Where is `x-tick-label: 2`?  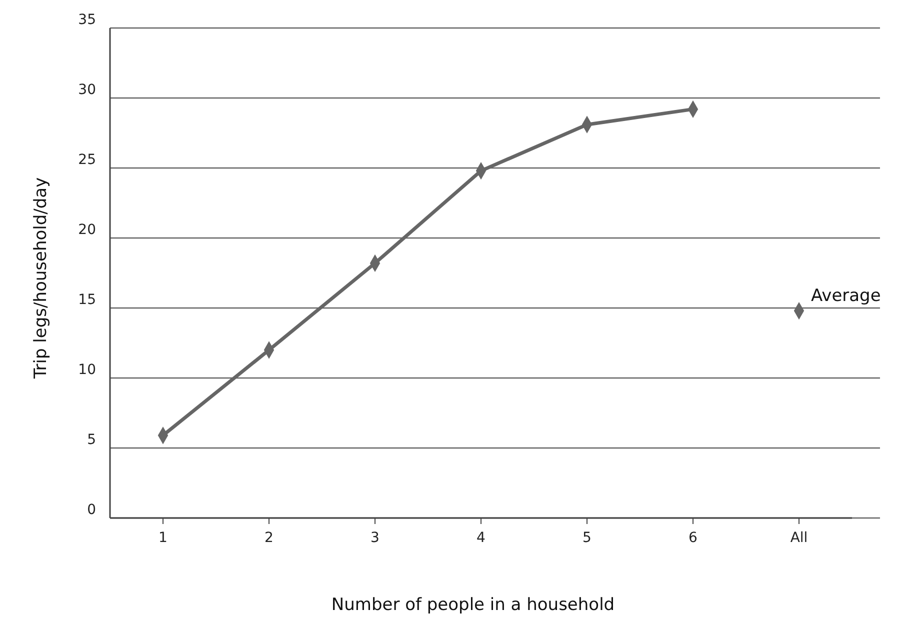
x-tick-label: 2 is located at coordinates (269, 538).